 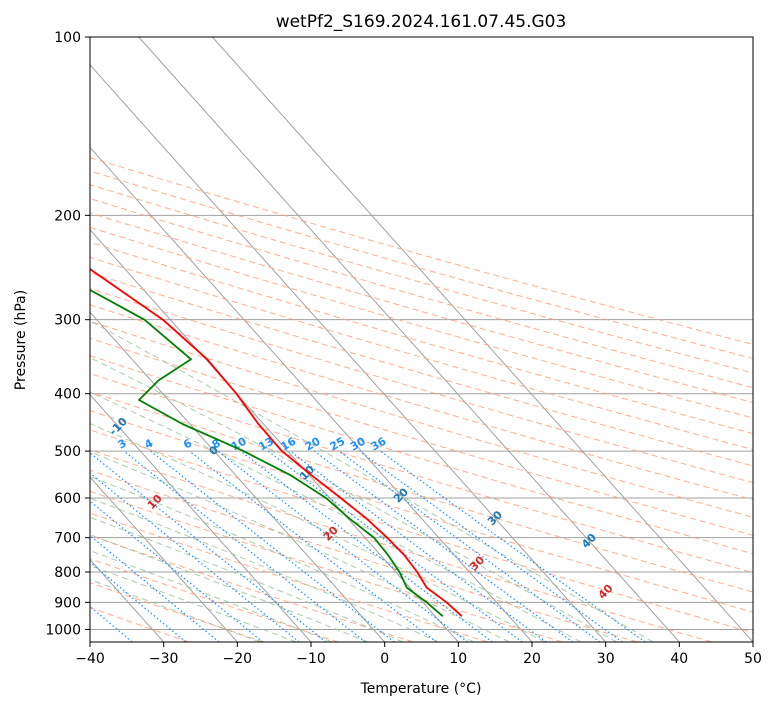 I want to click on y-tick-label: 600, so click(x=67, y=499).